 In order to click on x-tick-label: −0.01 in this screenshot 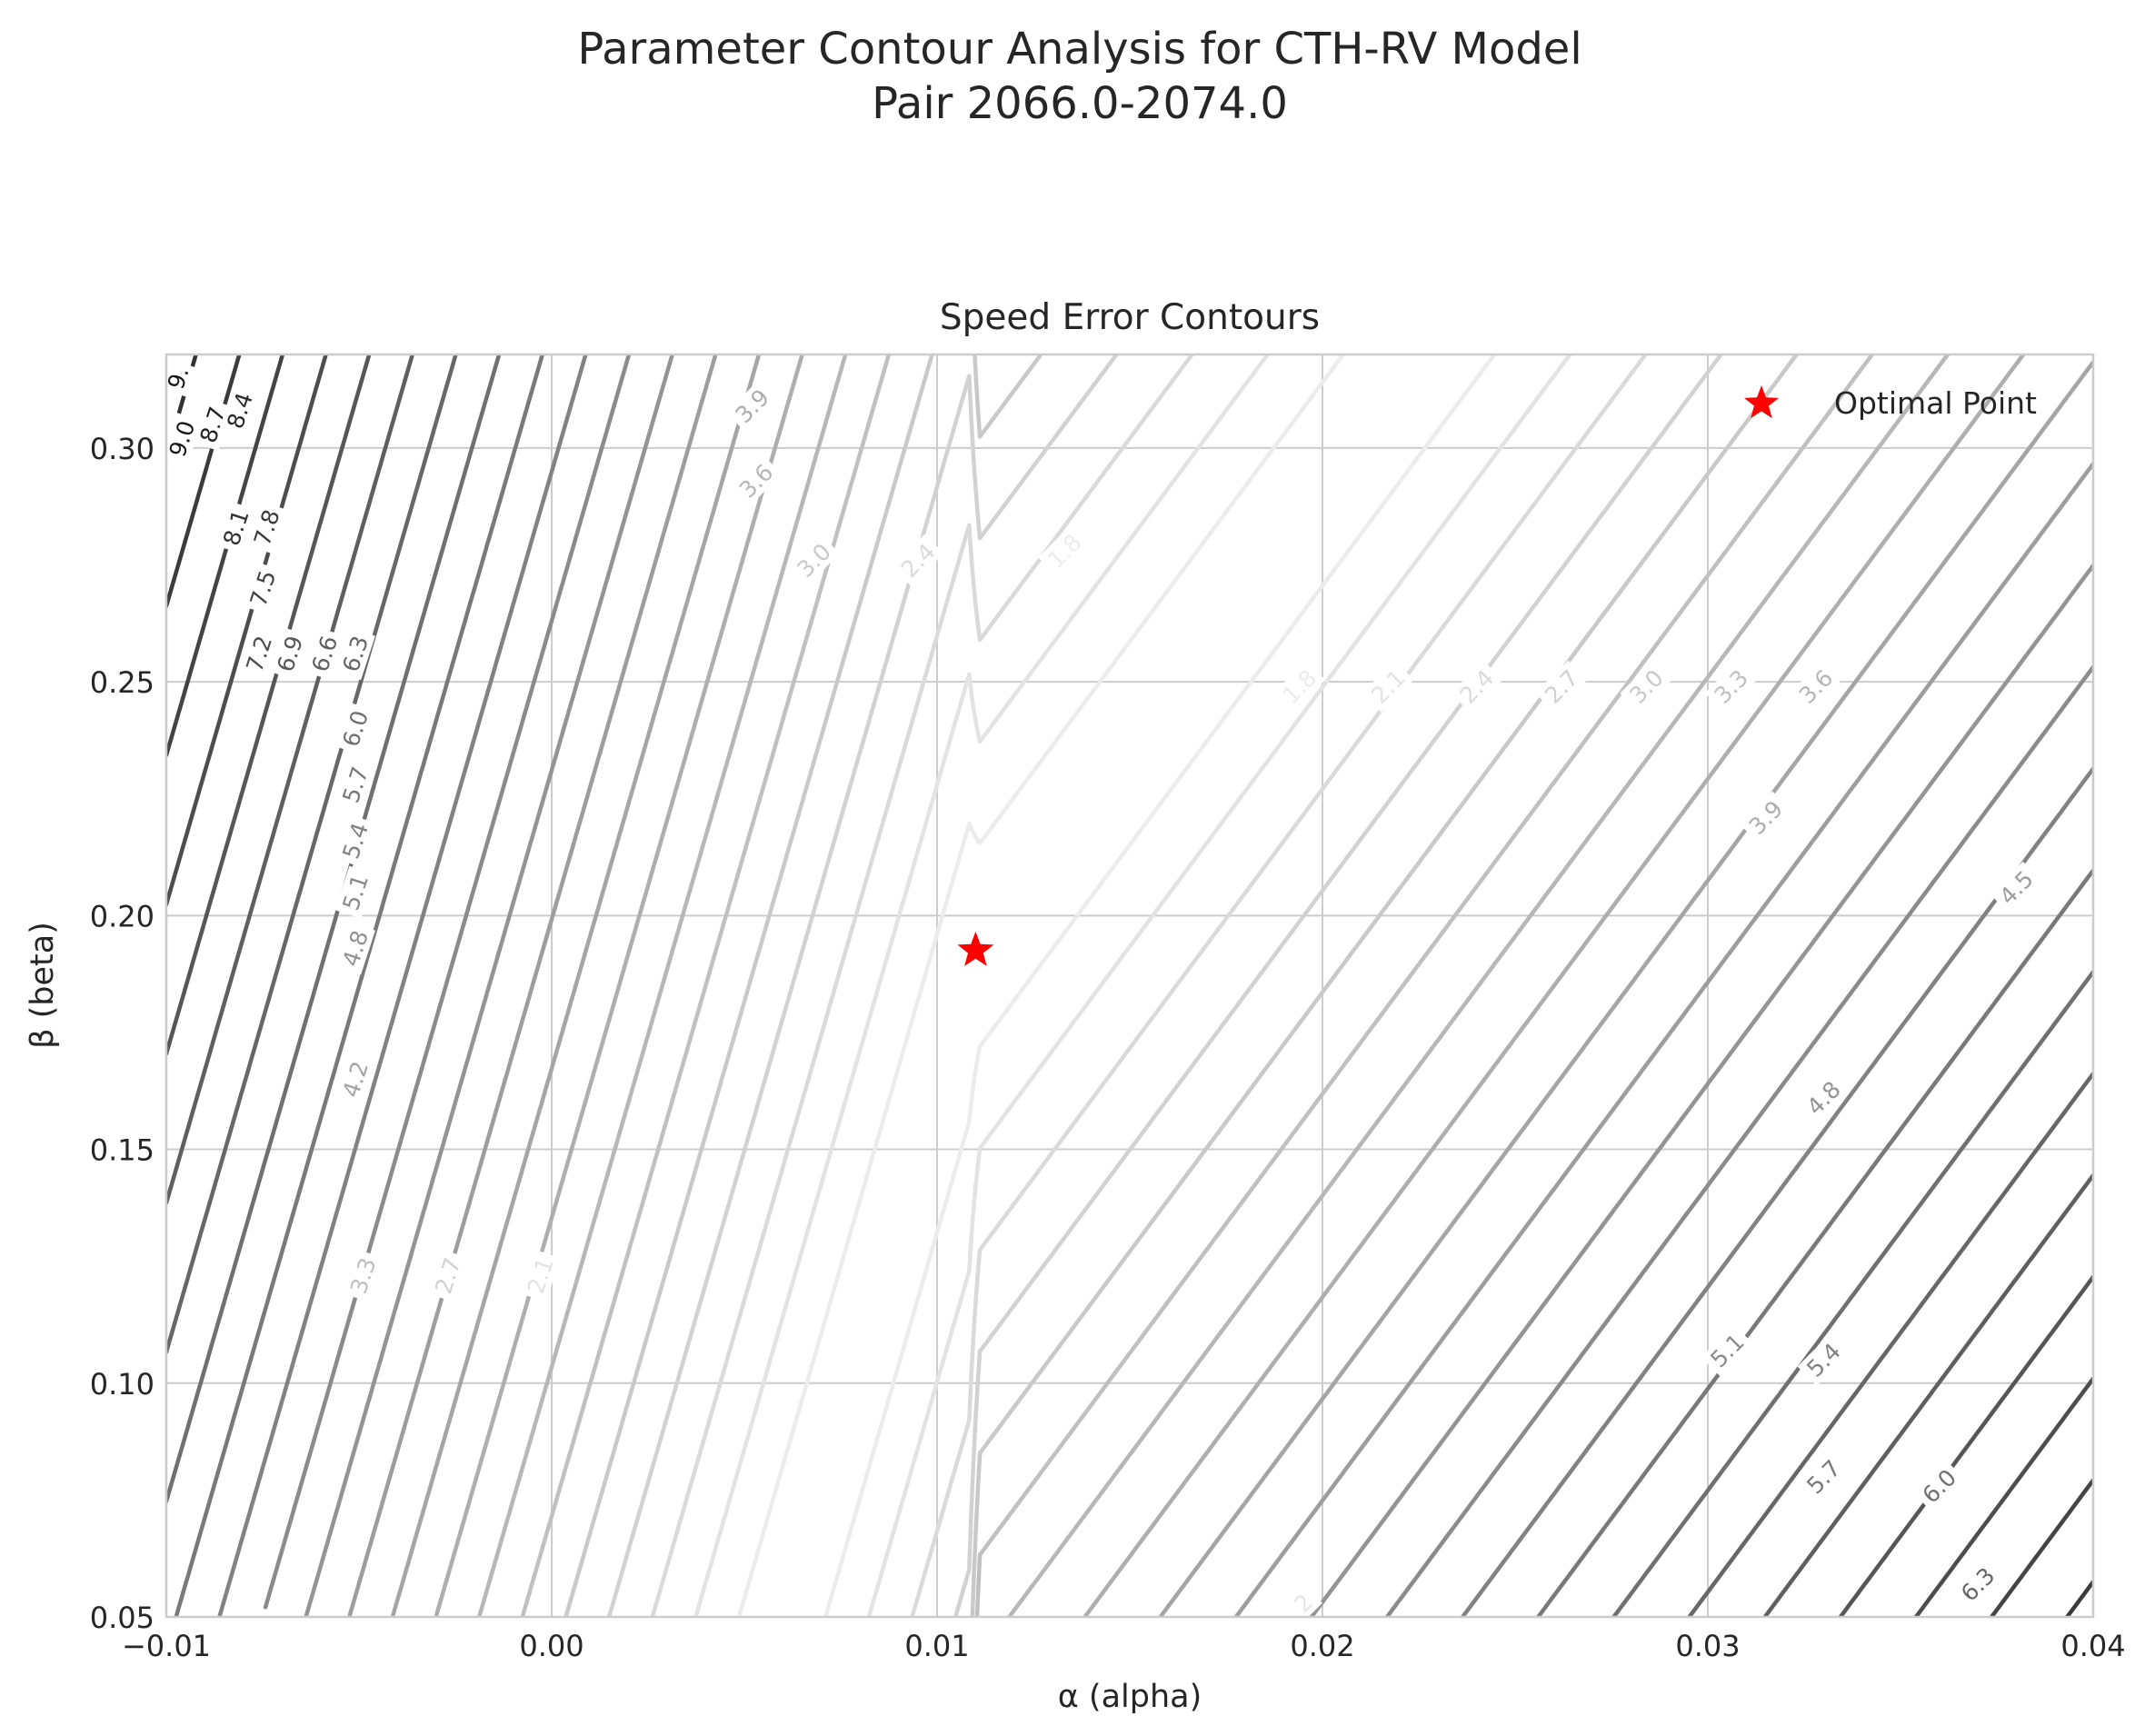, I will do `click(166, 1646)`.